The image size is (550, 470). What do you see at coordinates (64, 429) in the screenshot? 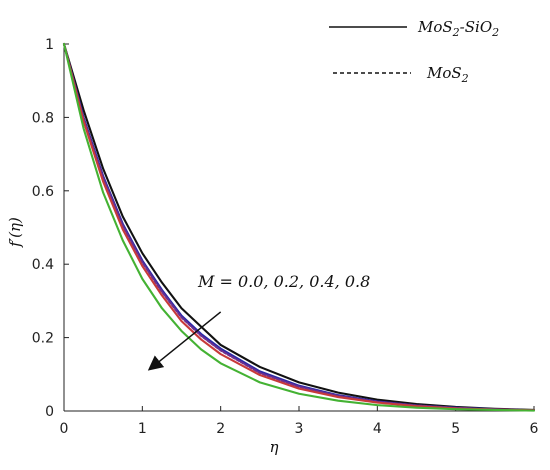
I see `x-tick-label: 0` at bounding box center [64, 429].